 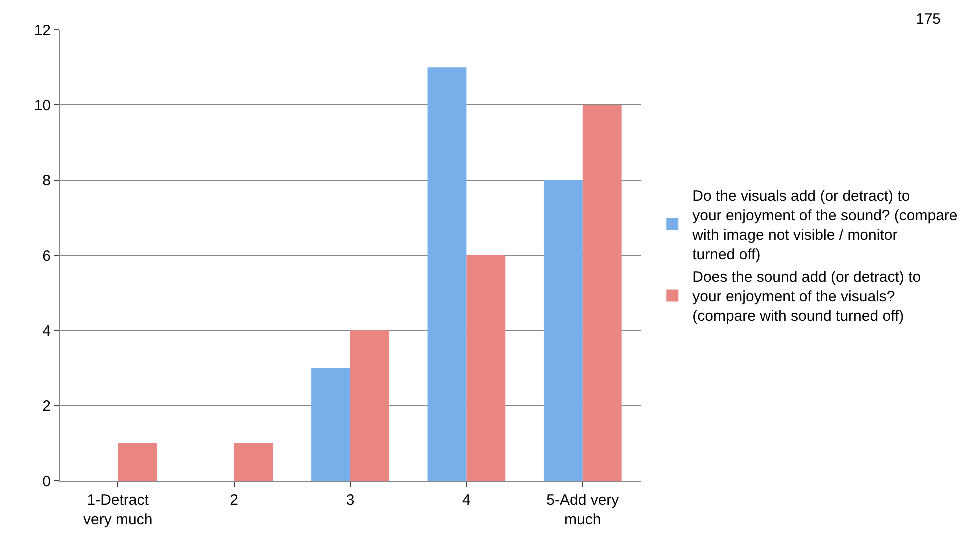 What do you see at coordinates (46, 481) in the screenshot?
I see `y-tick-label: 0` at bounding box center [46, 481].